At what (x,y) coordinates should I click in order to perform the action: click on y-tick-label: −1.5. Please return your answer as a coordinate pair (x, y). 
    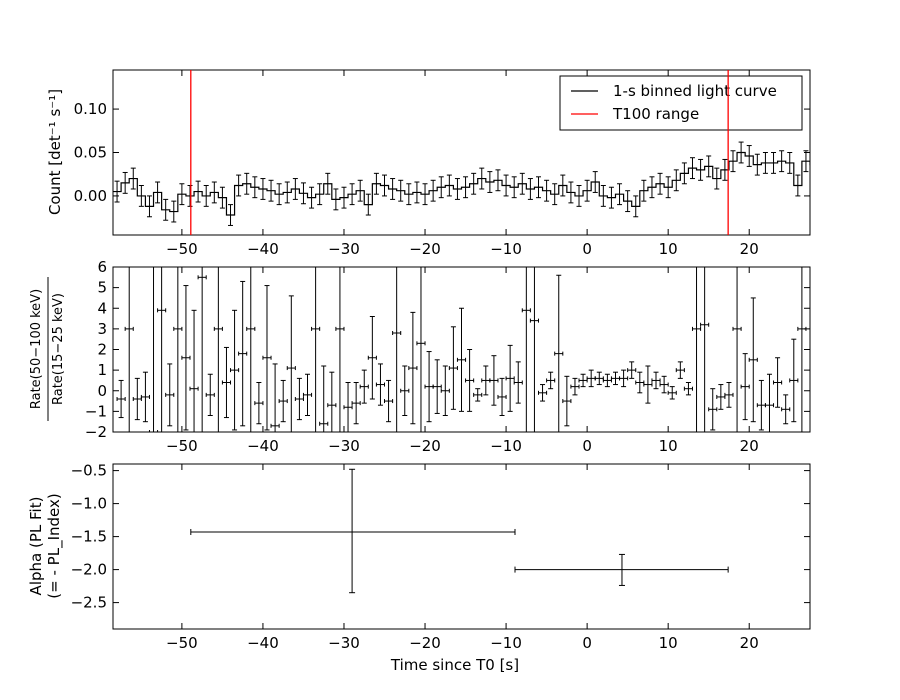
    Looking at the image, I should click on (89, 537).